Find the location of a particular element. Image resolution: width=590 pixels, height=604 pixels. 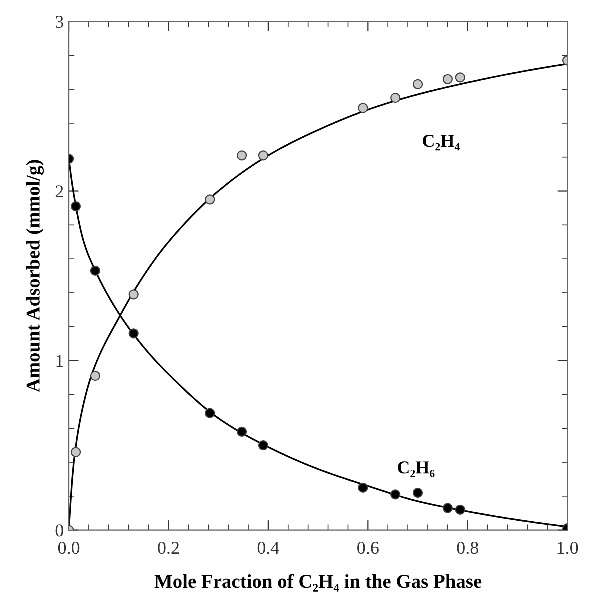

x-tick-label: 0.4 is located at coordinates (269, 548).